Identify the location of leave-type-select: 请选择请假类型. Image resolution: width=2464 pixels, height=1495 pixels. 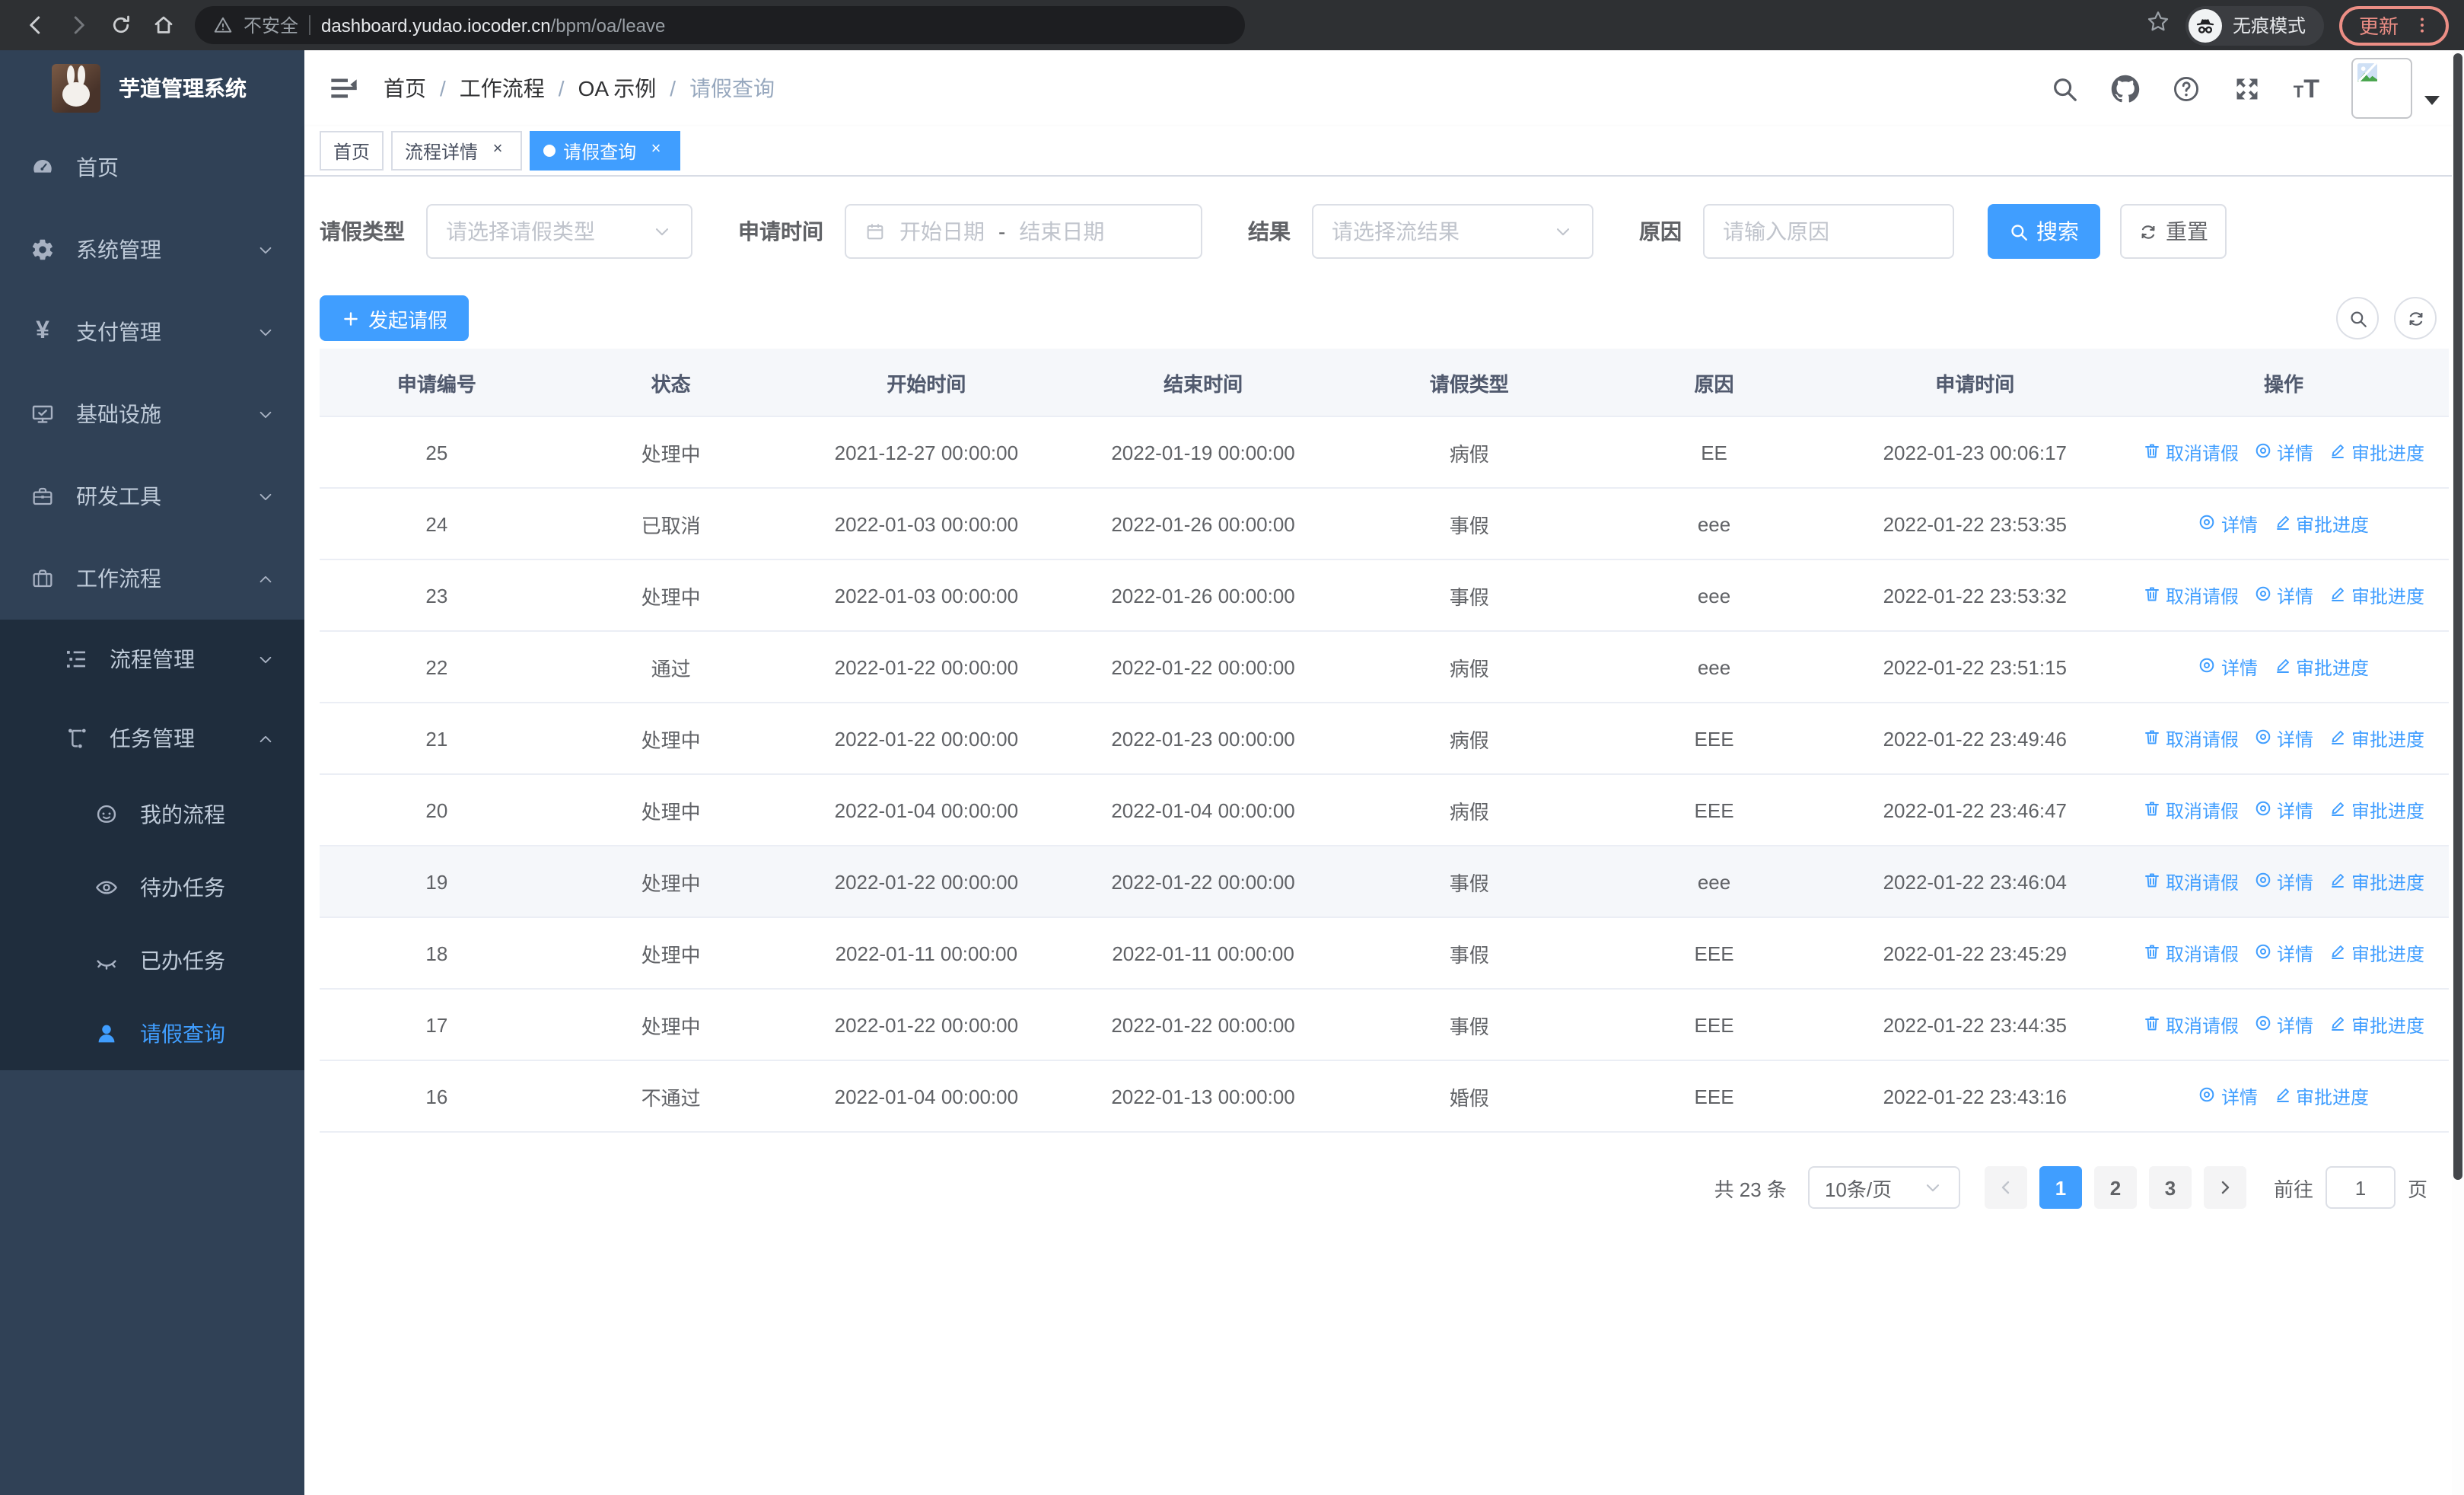
(559, 231).